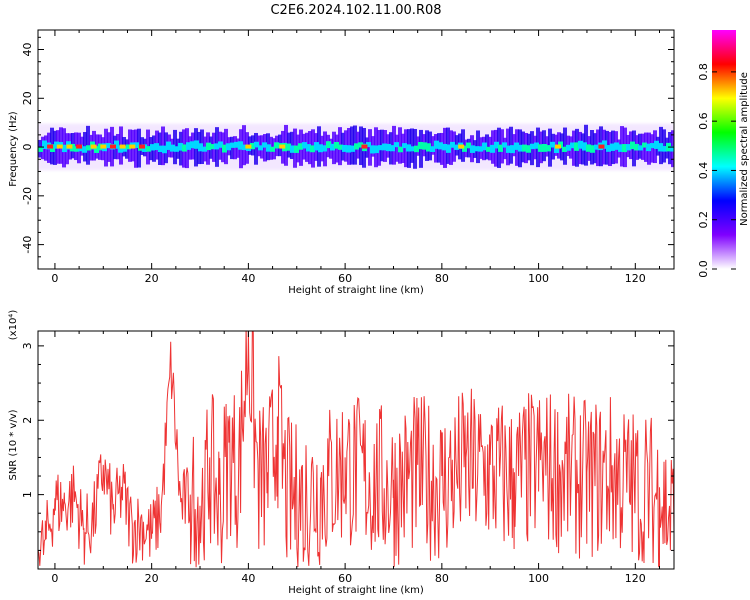  What do you see at coordinates (13, 325) in the screenshot?
I see `snr-multiplier: (x10⁴)` at bounding box center [13, 325].